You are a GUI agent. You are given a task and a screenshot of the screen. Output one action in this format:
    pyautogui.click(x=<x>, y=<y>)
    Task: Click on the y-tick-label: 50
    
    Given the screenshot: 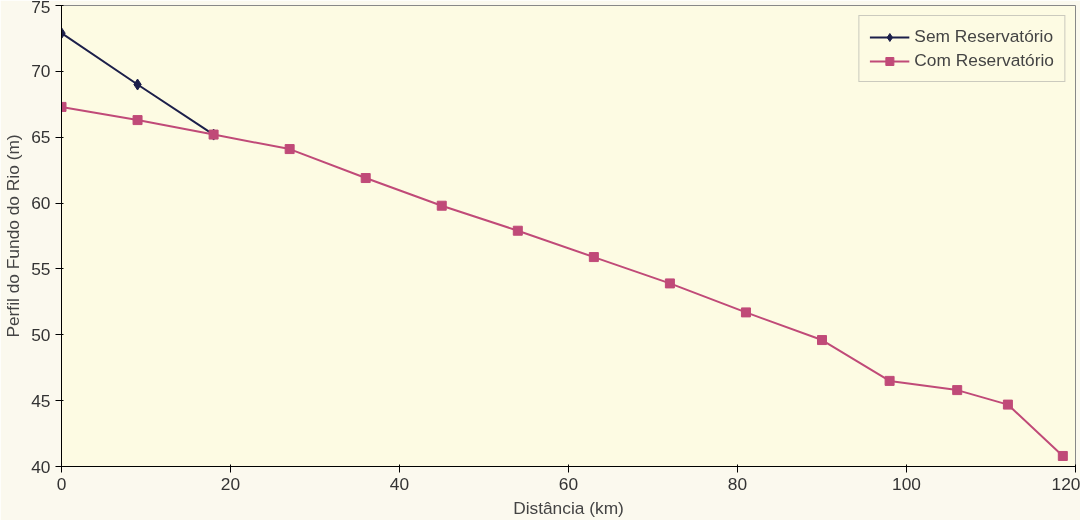 What is the action you would take?
    pyautogui.click(x=41, y=334)
    